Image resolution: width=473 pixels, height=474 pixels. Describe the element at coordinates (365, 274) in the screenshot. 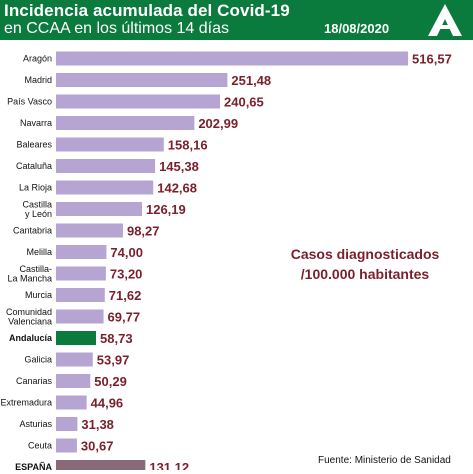

I see `unit-annotation-line-2: /100.000 habitantes` at that location.